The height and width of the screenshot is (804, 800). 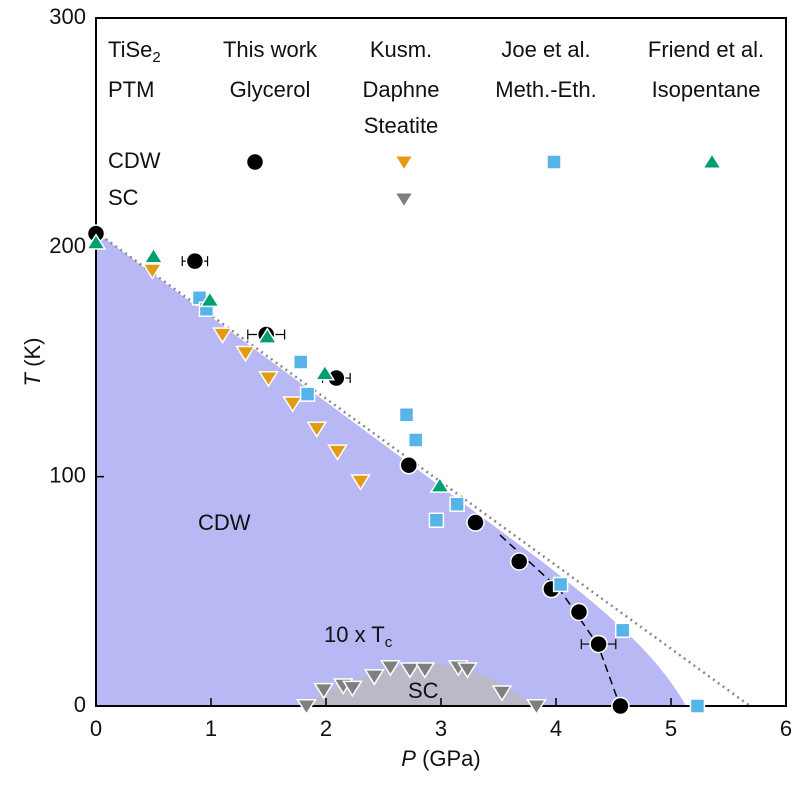 What do you see at coordinates (123, 197) in the screenshot?
I see `legend-row-label: SC` at bounding box center [123, 197].